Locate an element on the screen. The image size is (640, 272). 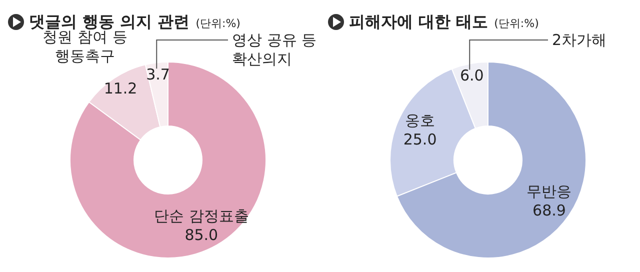
data-label: 25.0 is located at coordinates (420, 139).